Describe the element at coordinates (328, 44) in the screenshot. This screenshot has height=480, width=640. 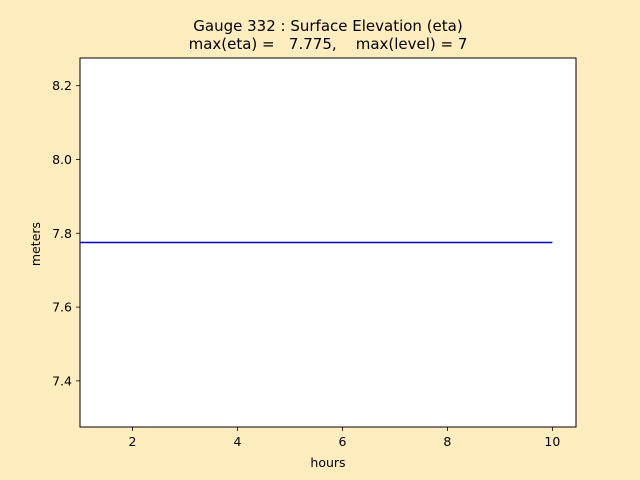
I see `chart-subtitle: max(eta) = 7.775, max(level) = 7` at that location.